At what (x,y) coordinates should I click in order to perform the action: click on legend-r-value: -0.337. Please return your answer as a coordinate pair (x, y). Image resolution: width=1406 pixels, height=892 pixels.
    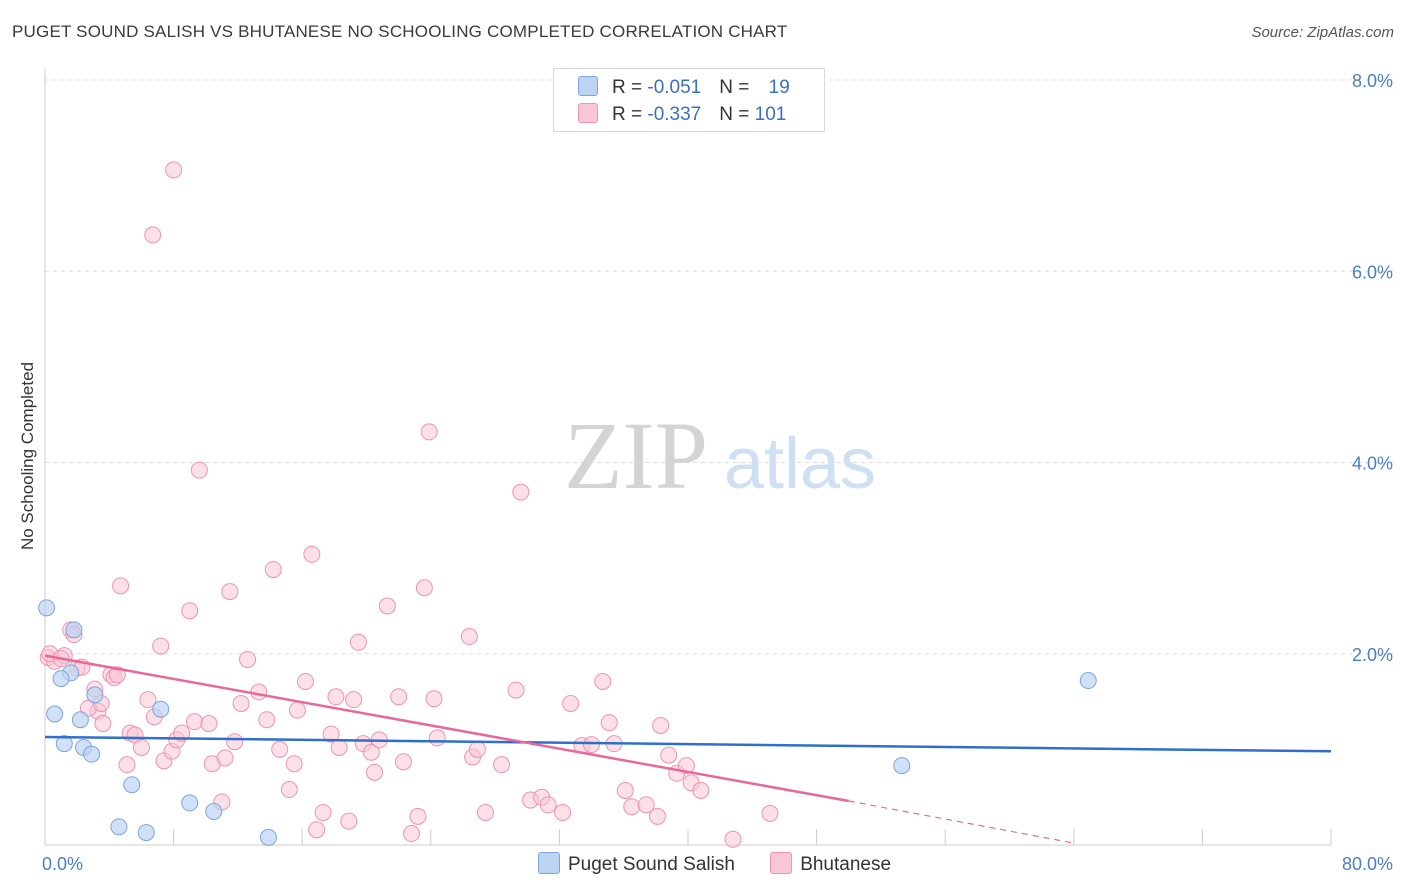
    Looking at the image, I should click on (674, 114).